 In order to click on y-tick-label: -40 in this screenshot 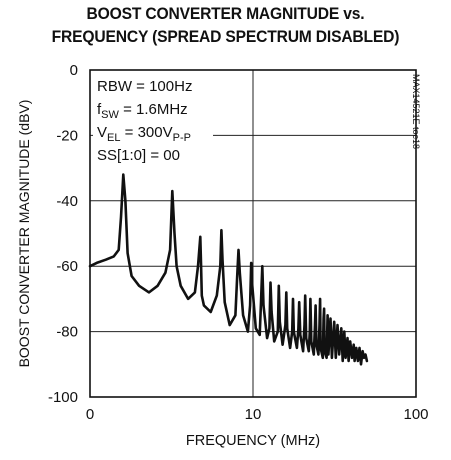, I will do `click(67, 201)`.